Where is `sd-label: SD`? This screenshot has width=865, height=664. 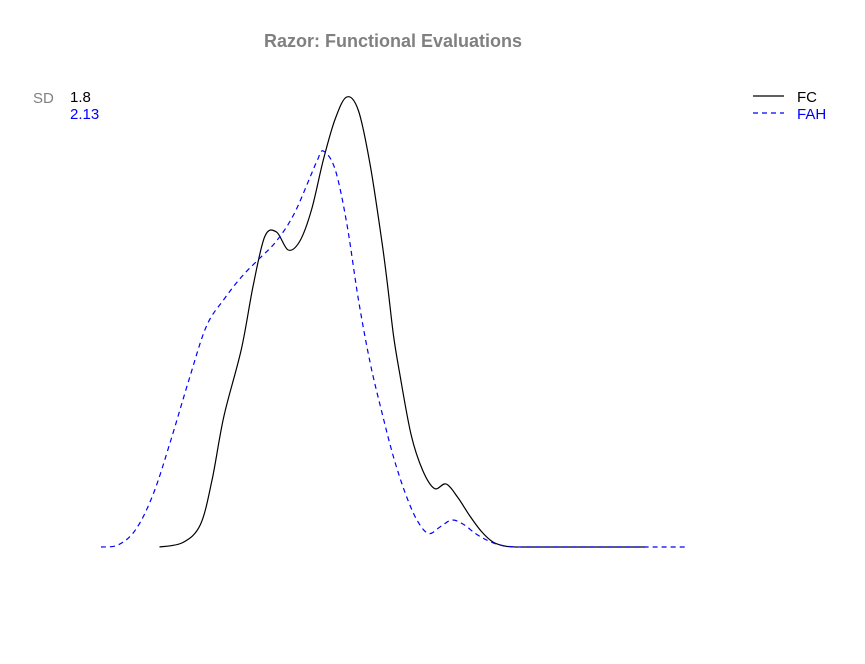 sd-label: SD is located at coordinates (43, 98).